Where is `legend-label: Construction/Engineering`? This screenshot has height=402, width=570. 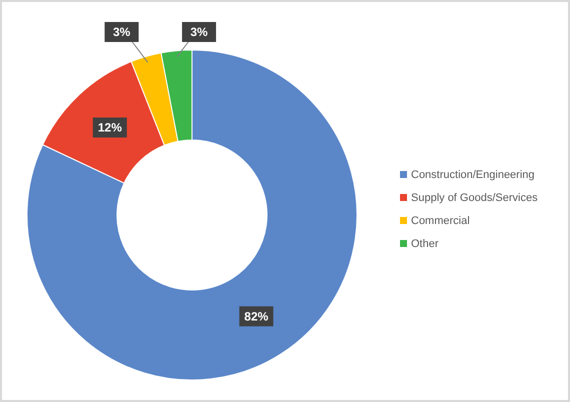 legend-label: Construction/Engineering is located at coordinates (473, 175).